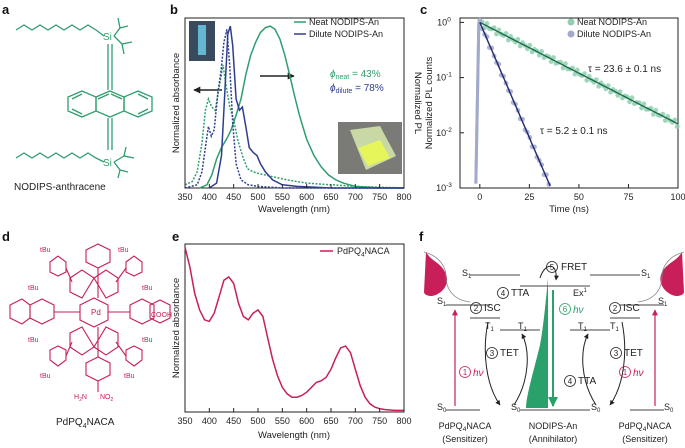 Image resolution: width=685 pixels, height=448 pixels. I want to click on step3-circle-right, so click(616, 353).